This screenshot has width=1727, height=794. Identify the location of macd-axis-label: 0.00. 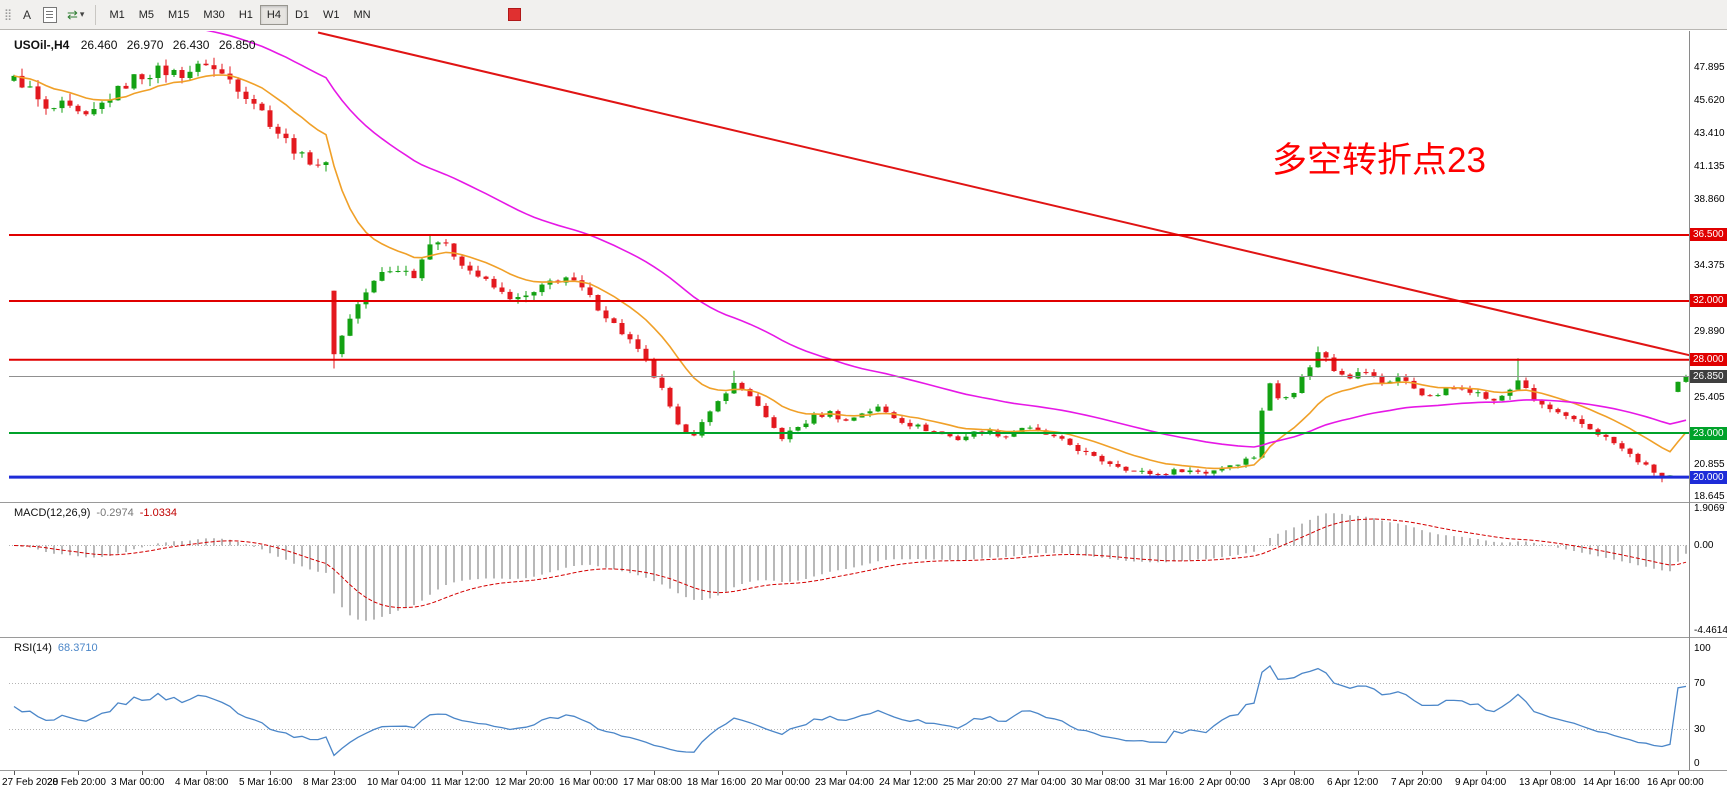
(1704, 545).